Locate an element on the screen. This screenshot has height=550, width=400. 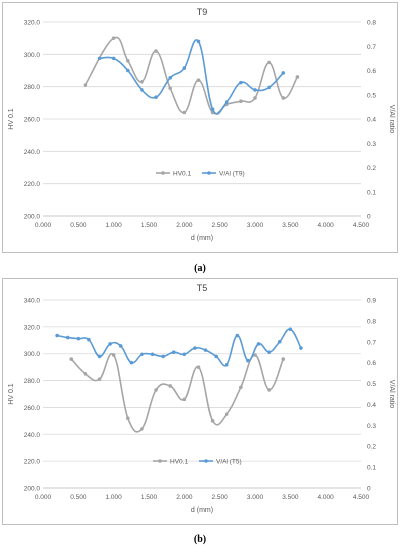
chart1-y2tick-label: 0.3 is located at coordinates (371, 426).